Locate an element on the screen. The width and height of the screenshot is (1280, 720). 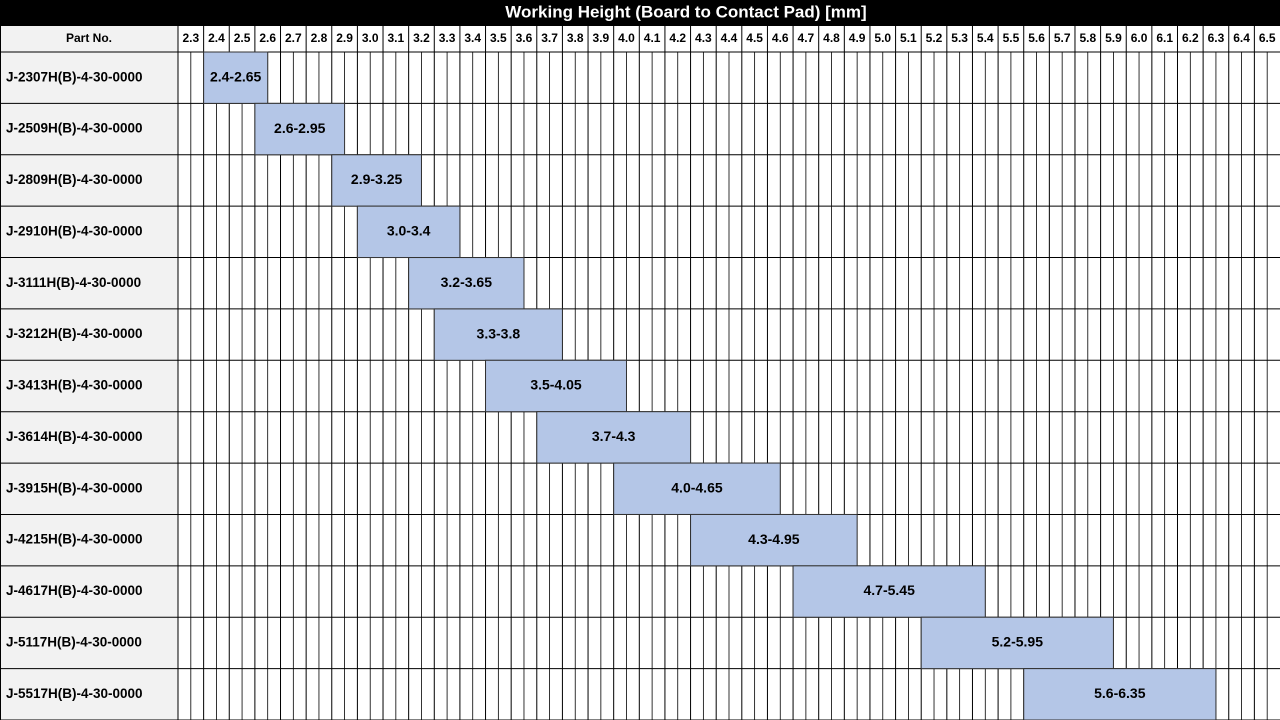
x-tick-label: 3.9 is located at coordinates (601, 38).